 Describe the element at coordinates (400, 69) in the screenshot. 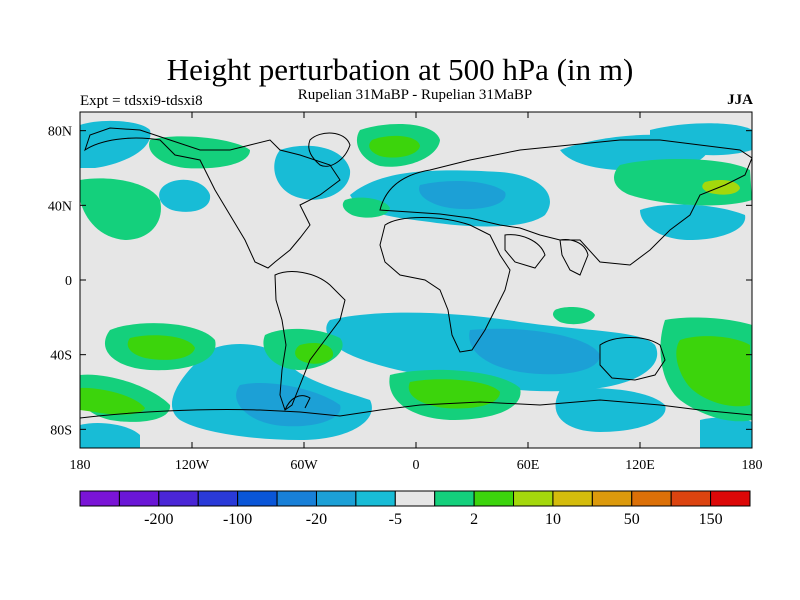

I see `plot-title: Height perturbation at 500 hPa (in m)` at that location.